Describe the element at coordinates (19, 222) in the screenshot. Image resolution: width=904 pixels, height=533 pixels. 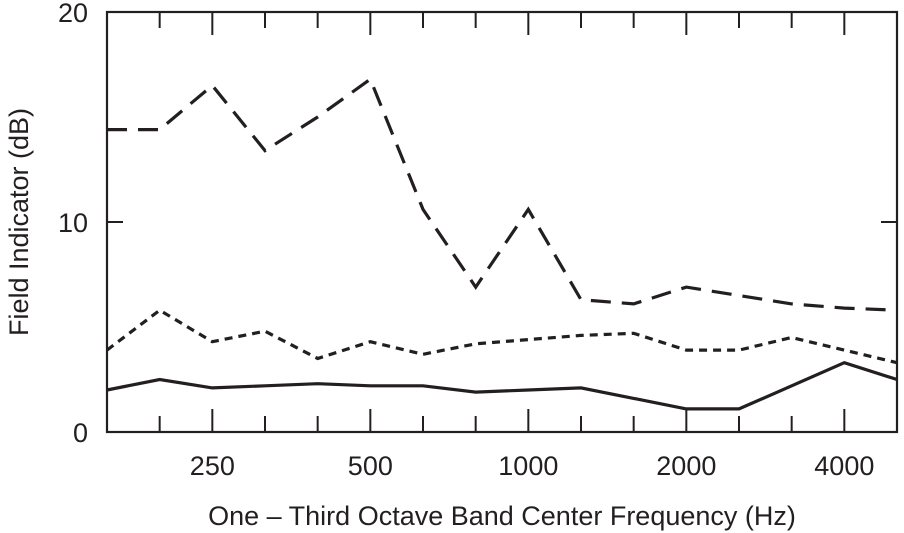
I see `y-axis-title: Field Indicator (dB)` at that location.